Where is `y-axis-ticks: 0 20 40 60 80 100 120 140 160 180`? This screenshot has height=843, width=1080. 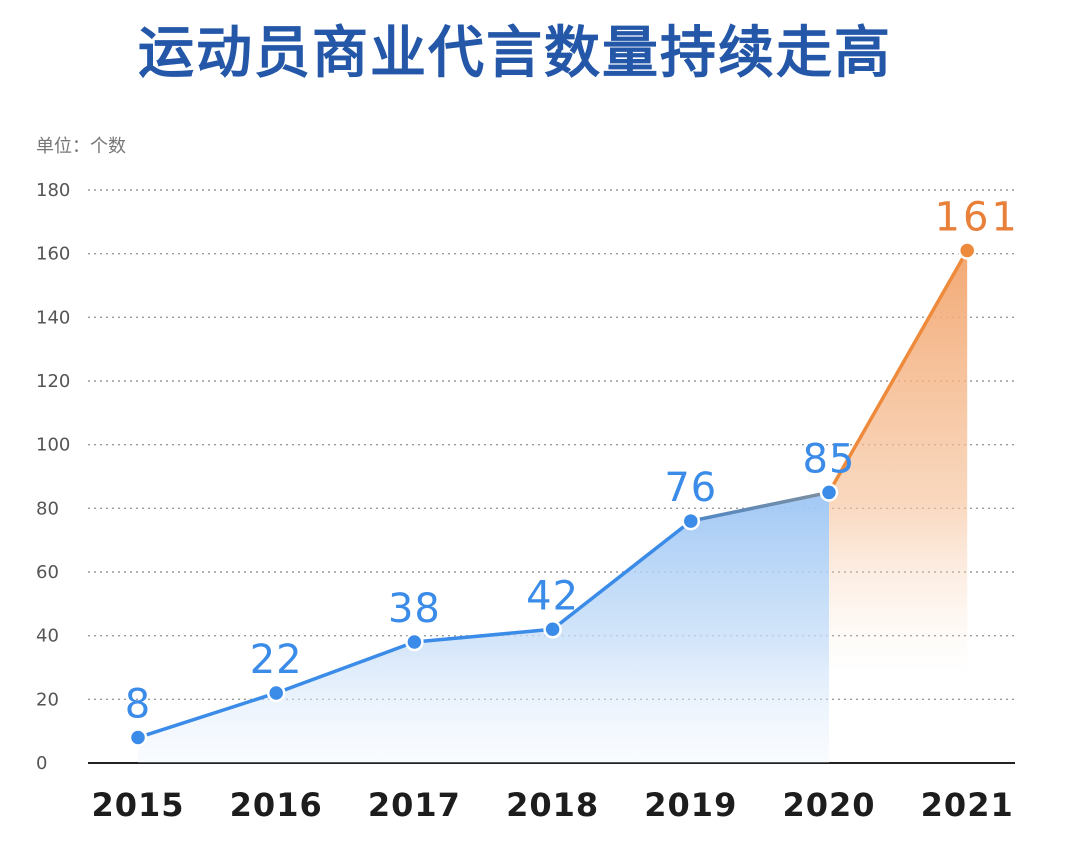 y-axis-ticks: 0 20 40 60 80 100 120 140 160 180 is located at coordinates (53, 477).